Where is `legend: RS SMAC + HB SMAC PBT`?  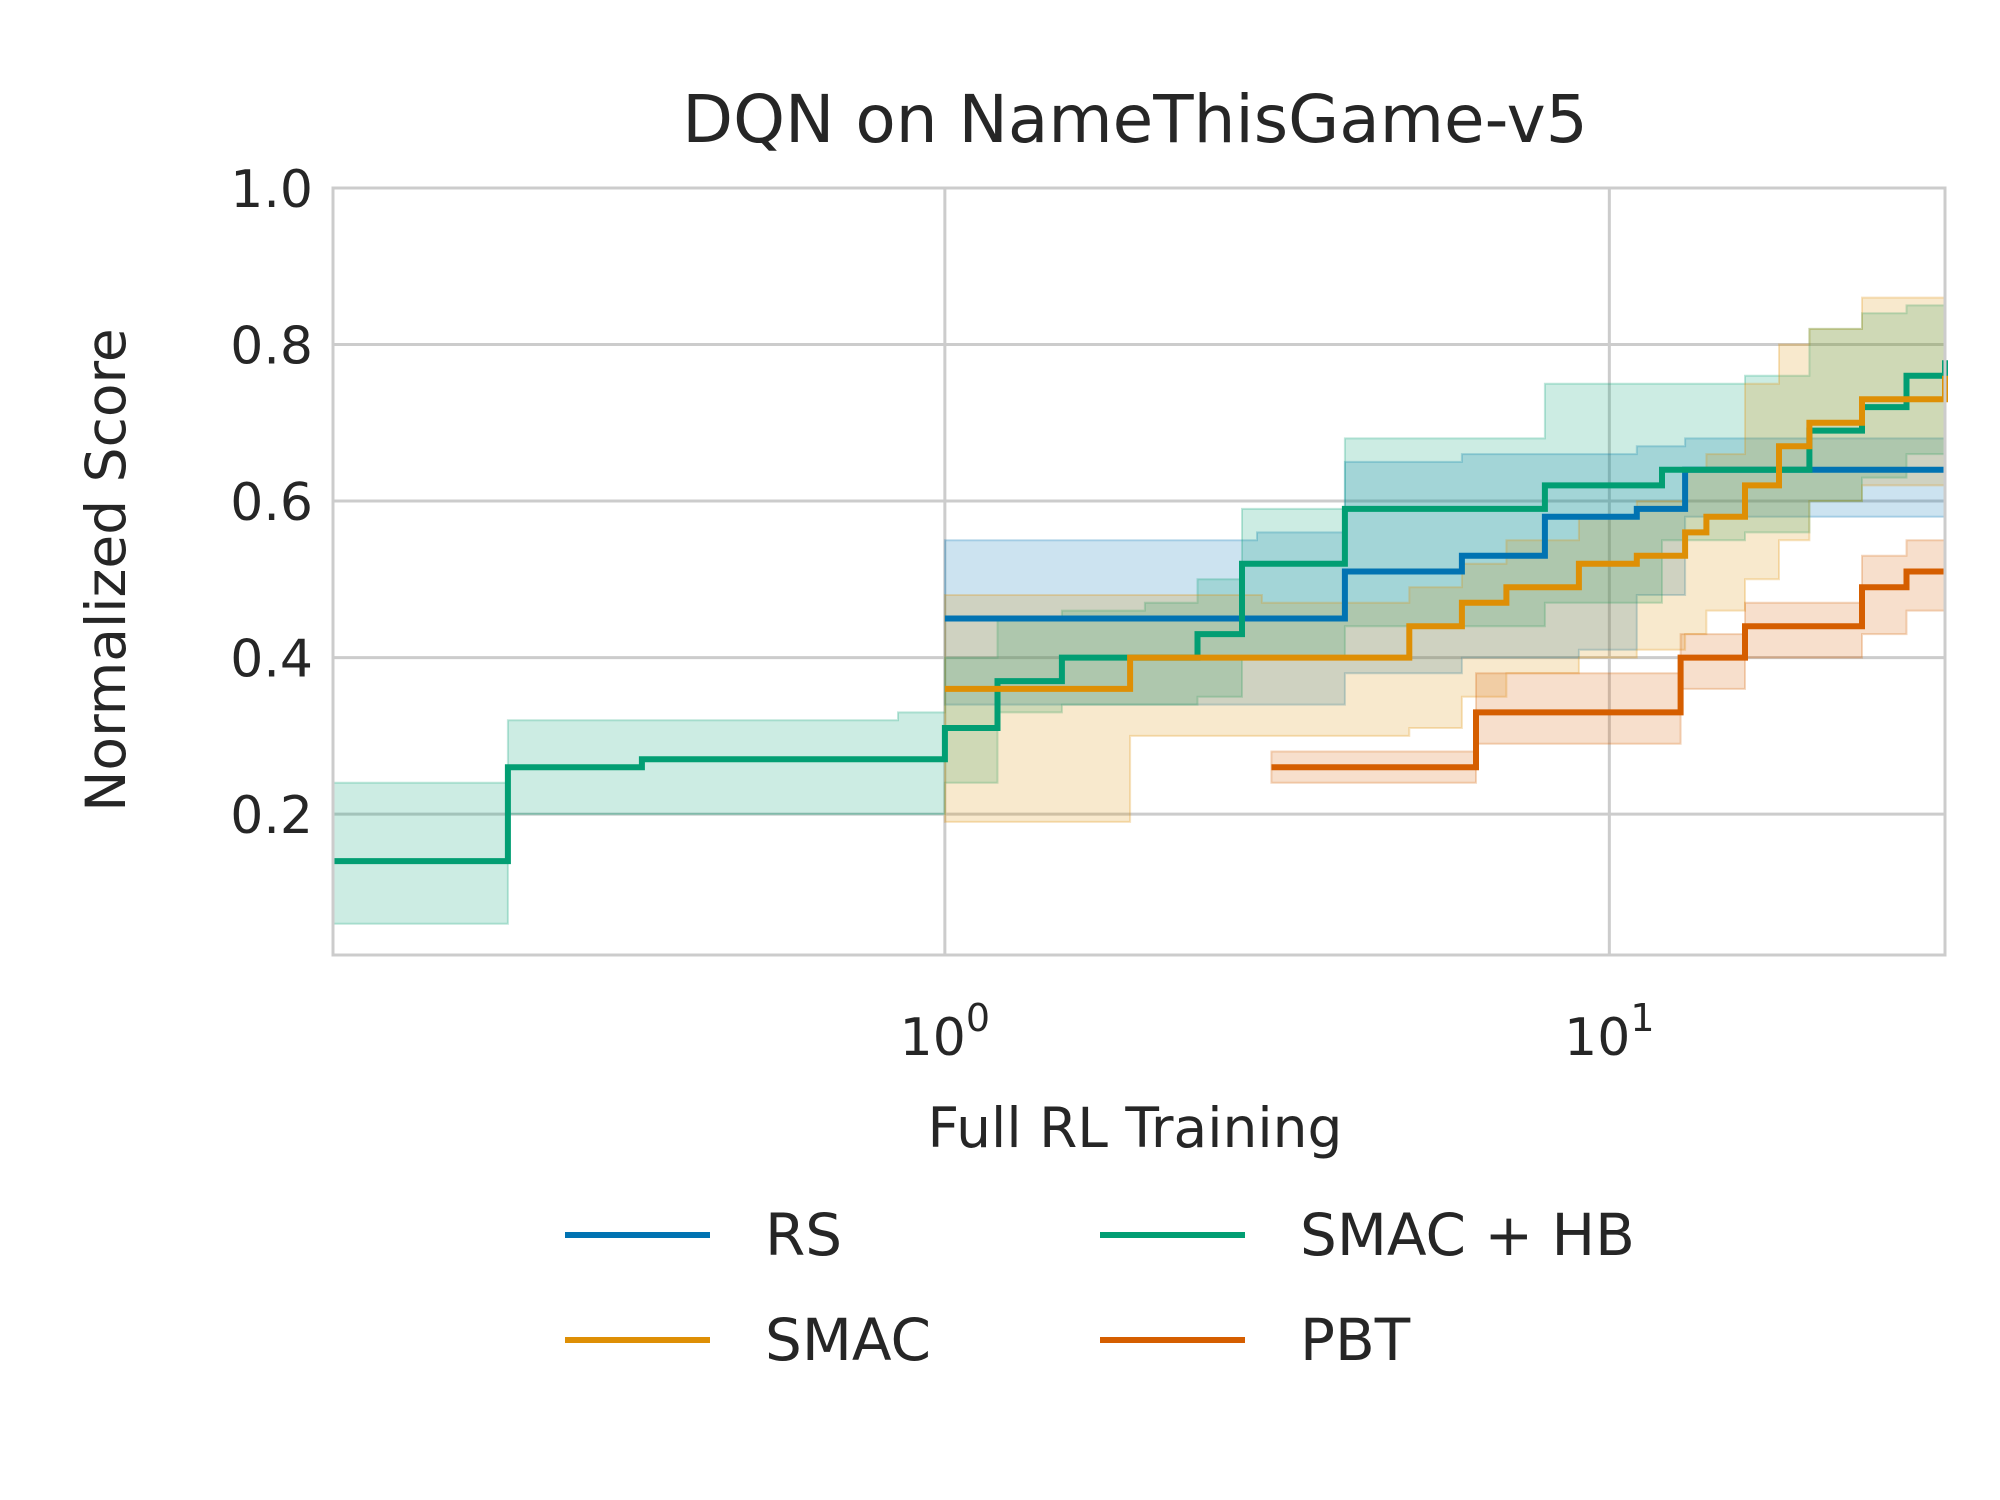
legend: RS SMAC + HB SMAC PBT is located at coordinates (1100, 1287).